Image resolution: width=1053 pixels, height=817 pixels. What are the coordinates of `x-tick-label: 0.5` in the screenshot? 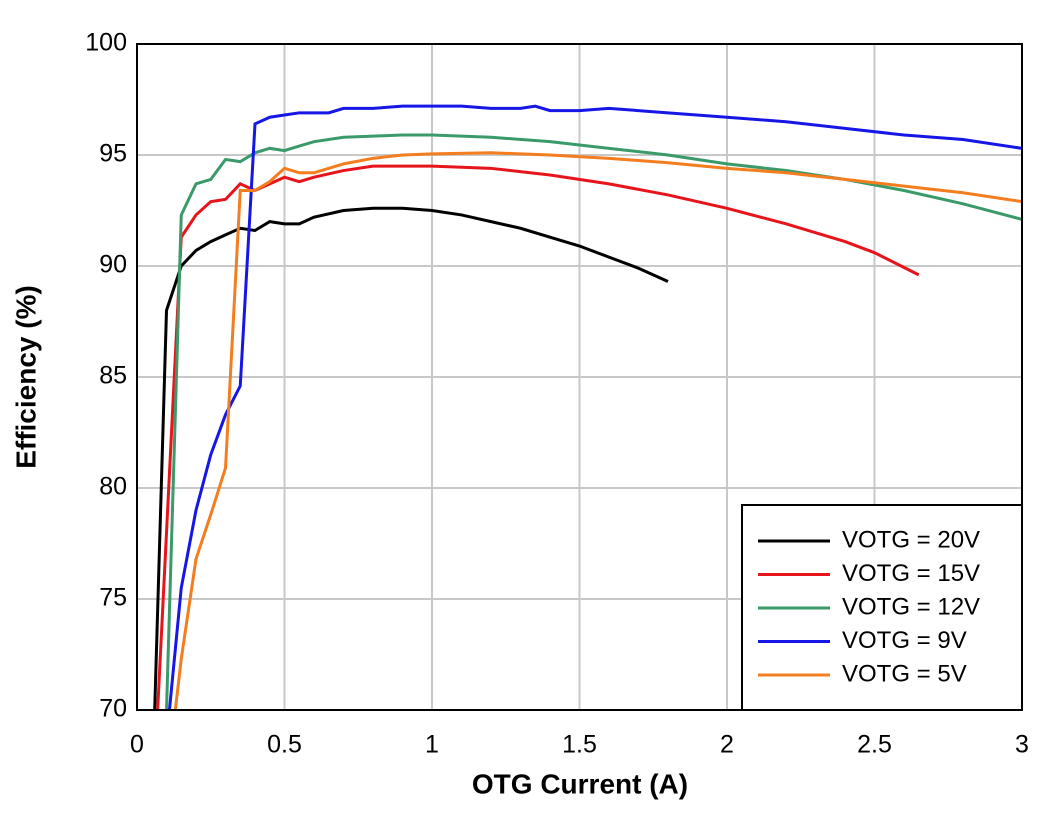 It's located at (284, 745).